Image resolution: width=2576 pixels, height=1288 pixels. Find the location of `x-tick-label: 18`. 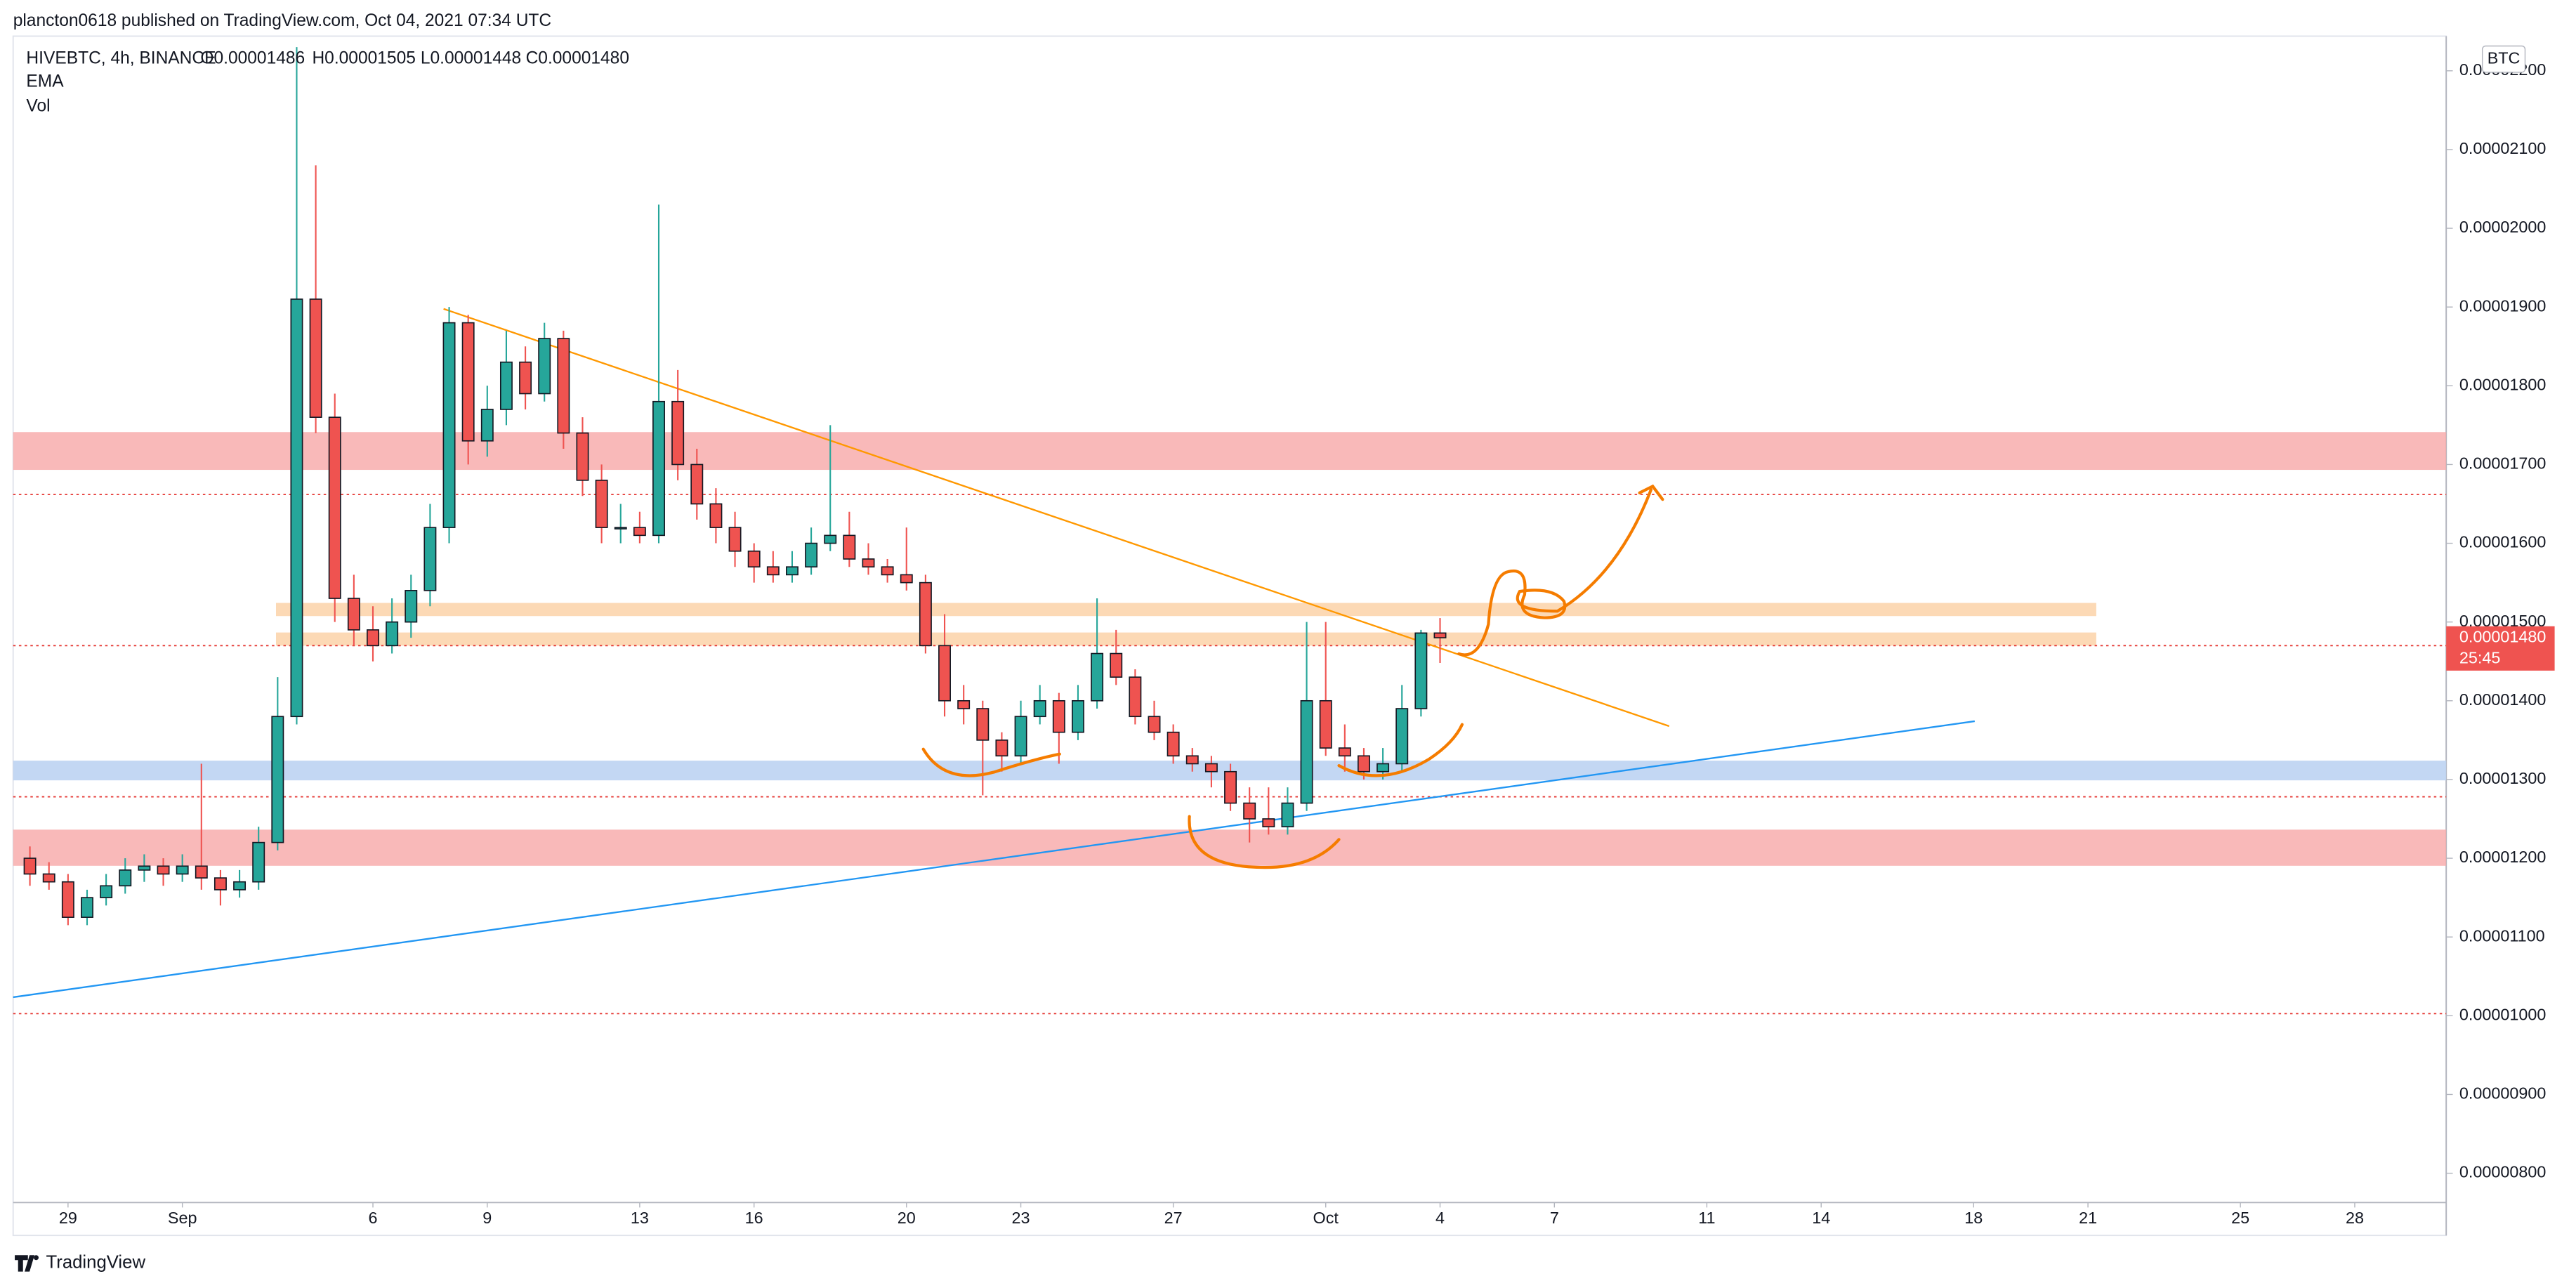

x-tick-label: 18 is located at coordinates (1973, 1218).